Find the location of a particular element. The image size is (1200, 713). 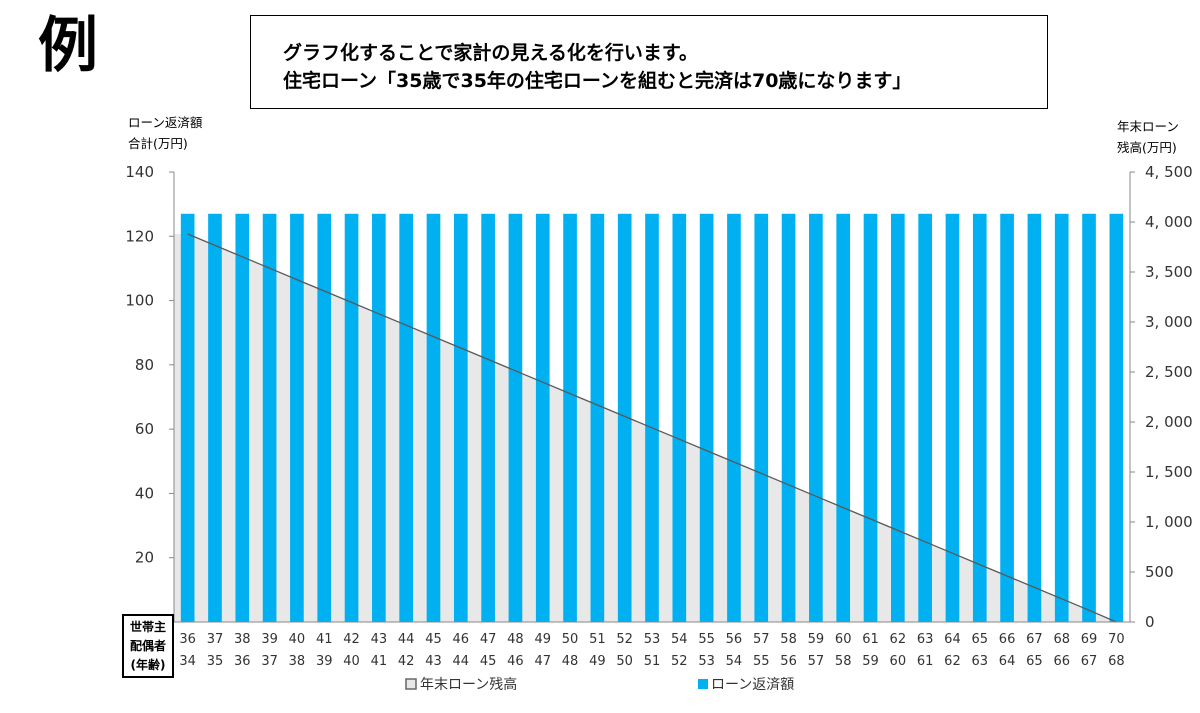

x-tick-householder: 70 is located at coordinates (1116, 639).